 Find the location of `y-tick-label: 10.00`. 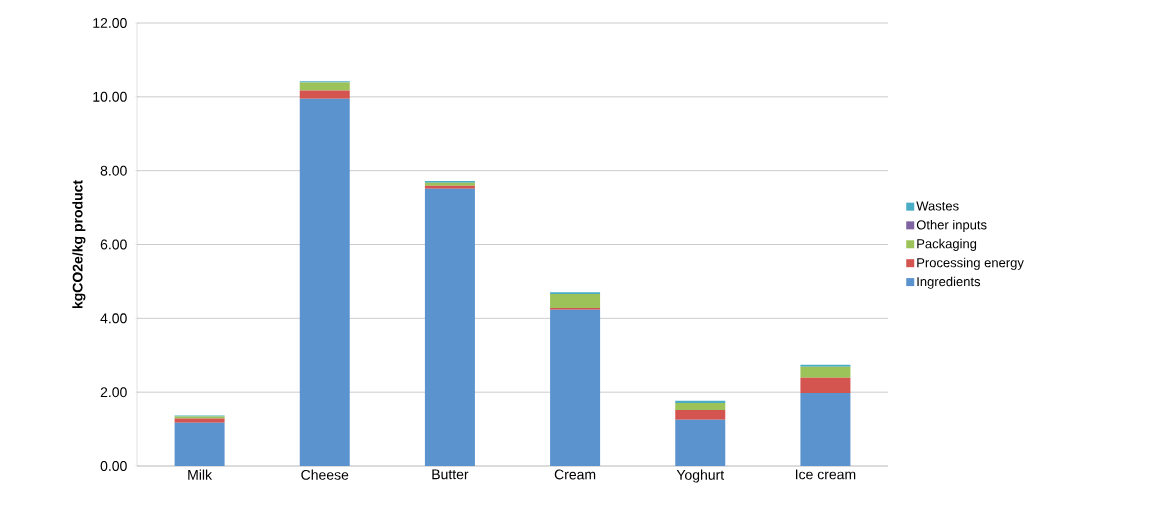

y-tick-label: 10.00 is located at coordinates (110, 96).